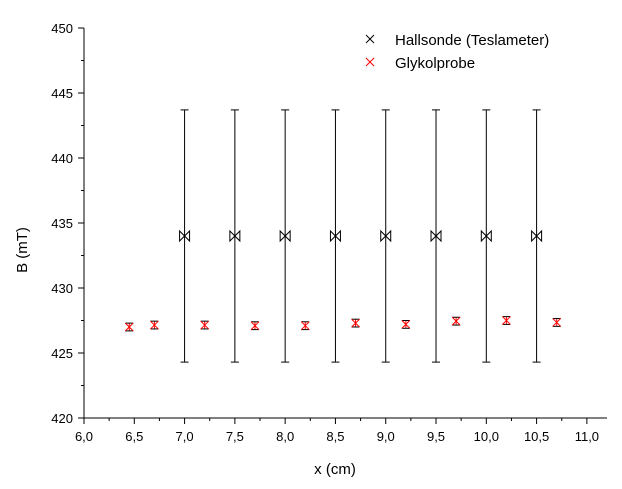  Describe the element at coordinates (62, 93) in the screenshot. I see `y-tick-label: 445` at that location.